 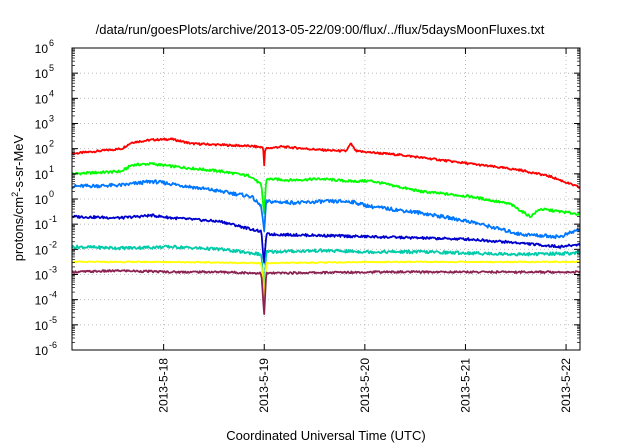 What do you see at coordinates (51, 144) in the screenshot?
I see `y-tick-exponent: 2` at bounding box center [51, 144].